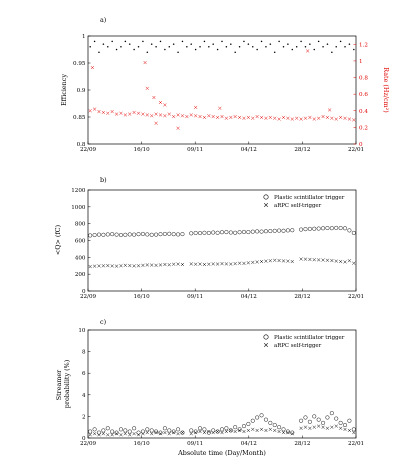 This screenshot has width=415, height=464. I want to click on panel-b-ylabel: <Q> (fC), so click(58, 240).